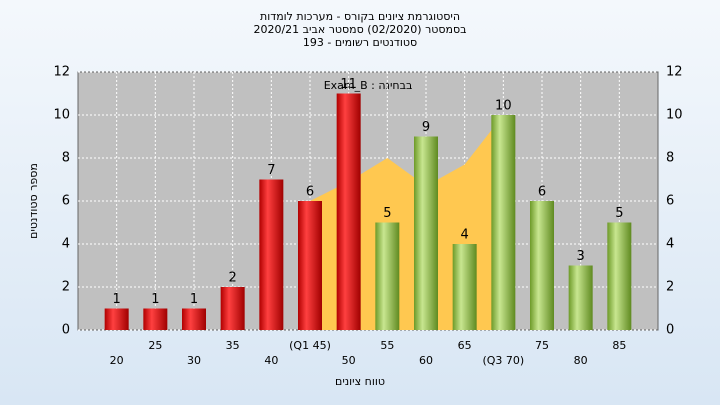 The height and width of the screenshot is (409, 720). I want to click on x-tick-label: 40, so click(271, 360).